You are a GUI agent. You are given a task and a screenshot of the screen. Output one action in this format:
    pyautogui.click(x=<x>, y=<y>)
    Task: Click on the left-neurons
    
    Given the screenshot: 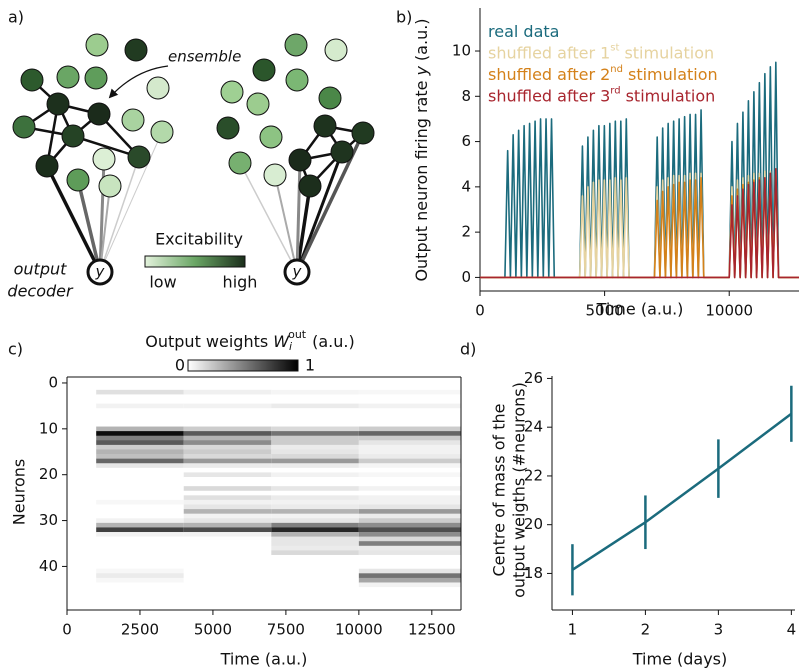 What is the action you would take?
    pyautogui.click(x=93, y=159)
    